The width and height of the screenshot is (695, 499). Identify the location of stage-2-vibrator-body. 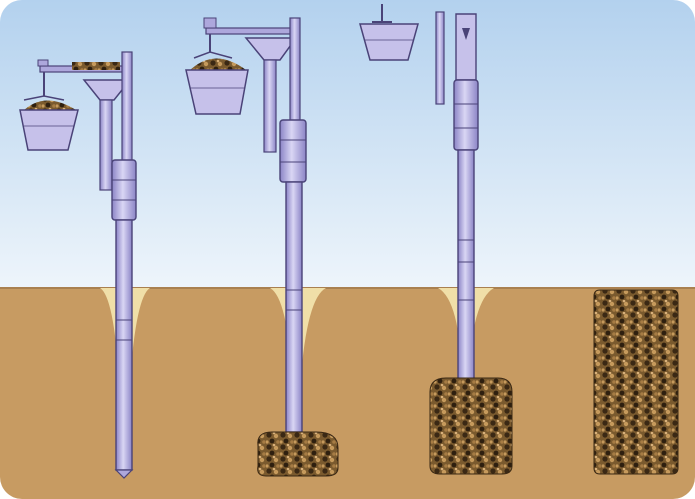
(293, 151).